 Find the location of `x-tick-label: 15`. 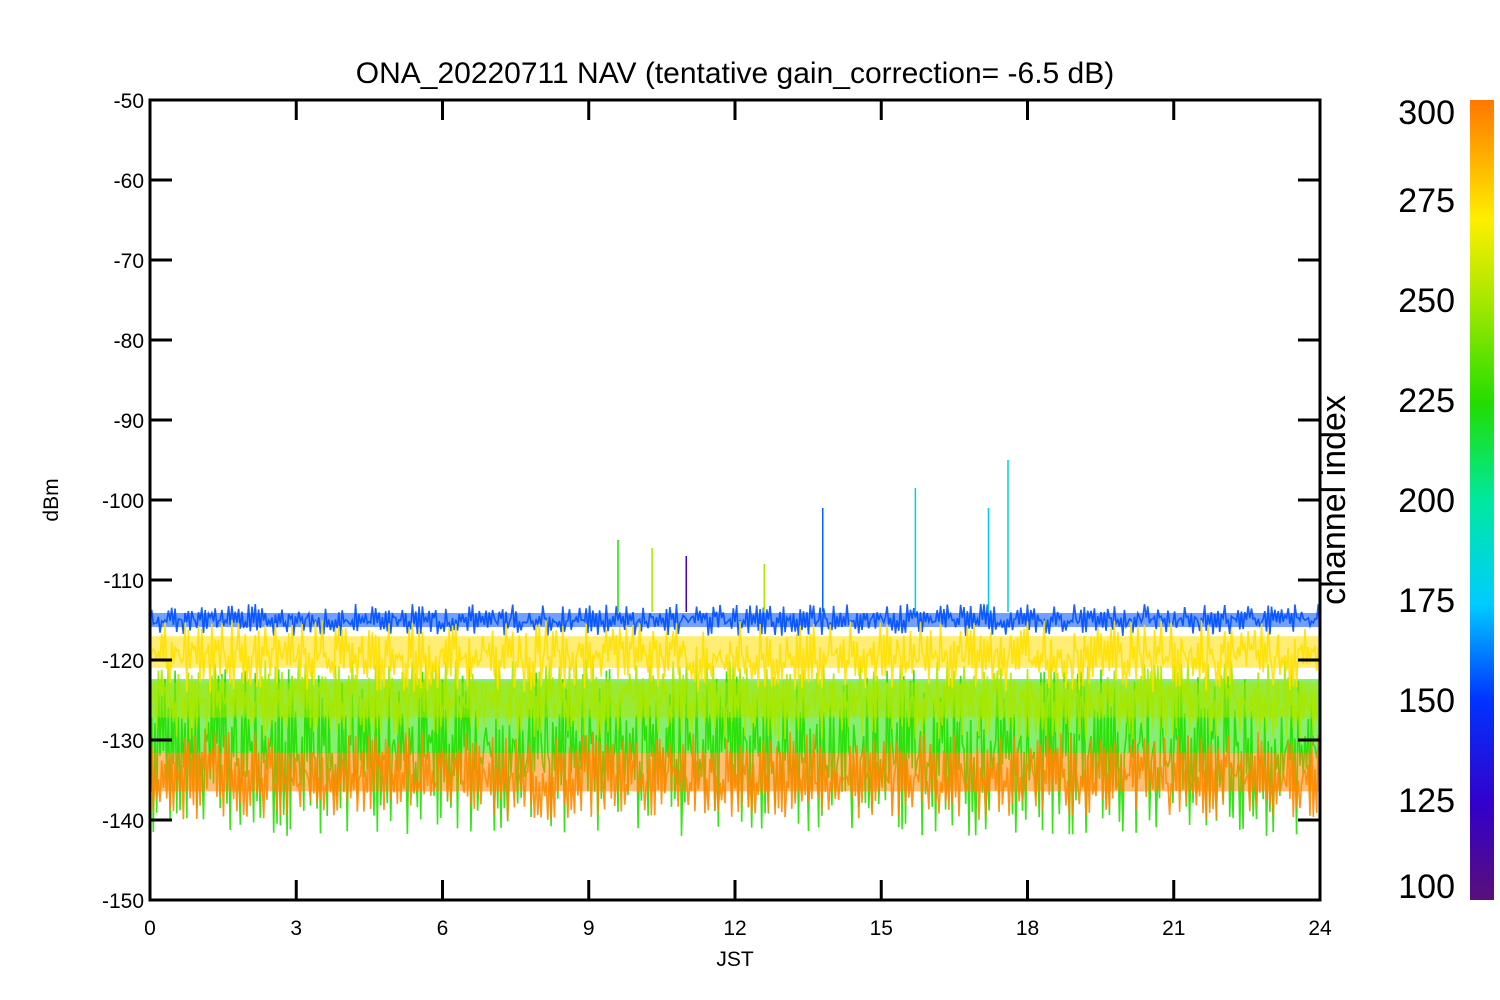

x-tick-label: 15 is located at coordinates (881, 928).